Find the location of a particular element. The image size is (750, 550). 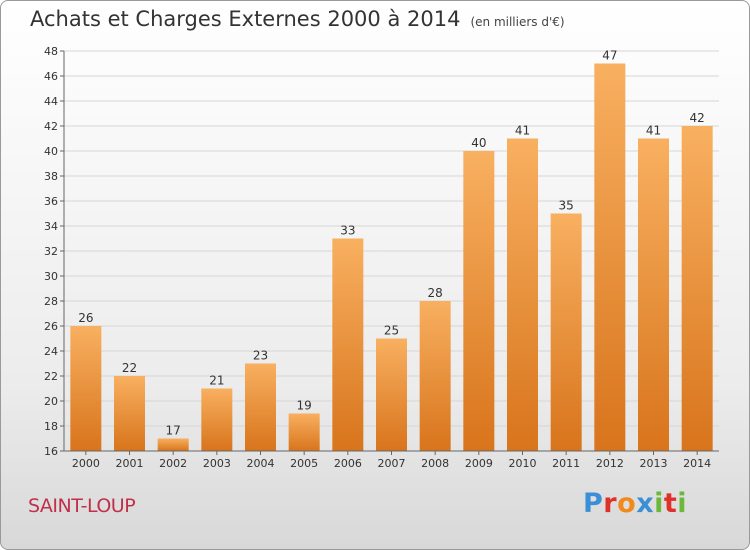

y-tick-label: 48 is located at coordinates (51, 51).